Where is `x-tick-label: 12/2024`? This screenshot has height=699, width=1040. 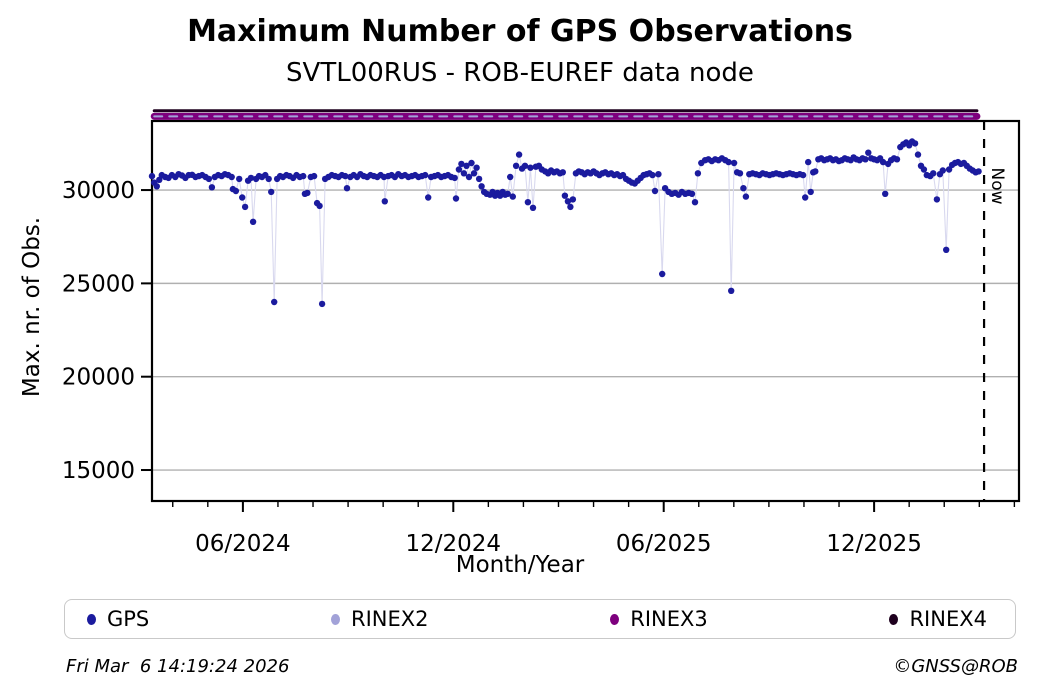 x-tick-label: 12/2024 is located at coordinates (454, 544).